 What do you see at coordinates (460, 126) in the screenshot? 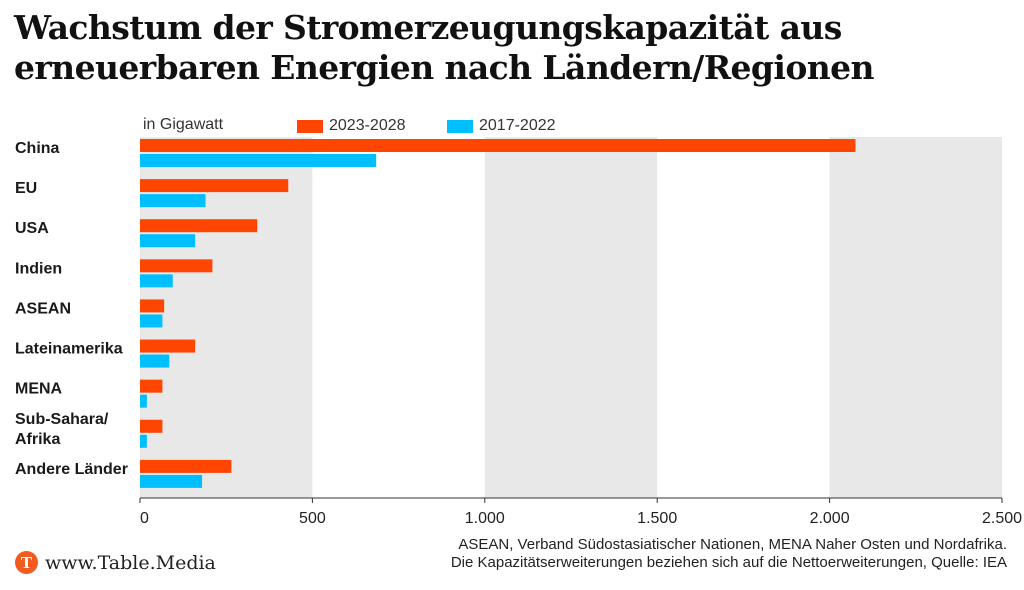
I see `legend-swatch-2017-2022` at bounding box center [460, 126].